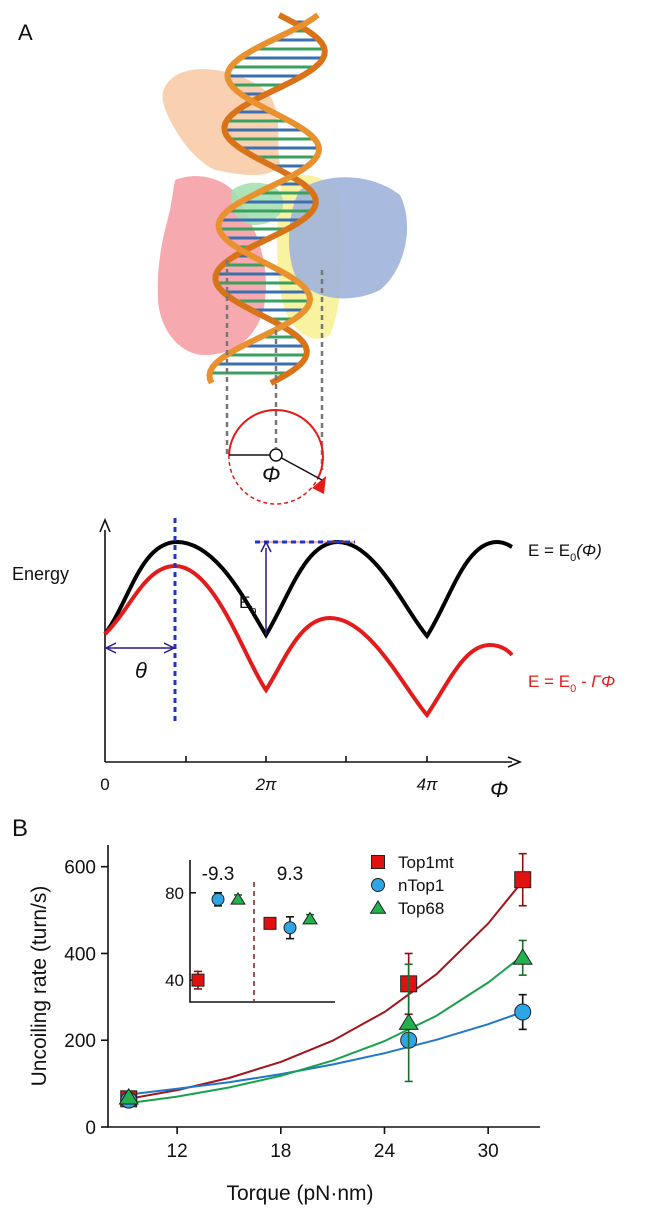 The height and width of the screenshot is (1210, 650). I want to click on curve-label: E = E0(Φ), so click(565, 552).